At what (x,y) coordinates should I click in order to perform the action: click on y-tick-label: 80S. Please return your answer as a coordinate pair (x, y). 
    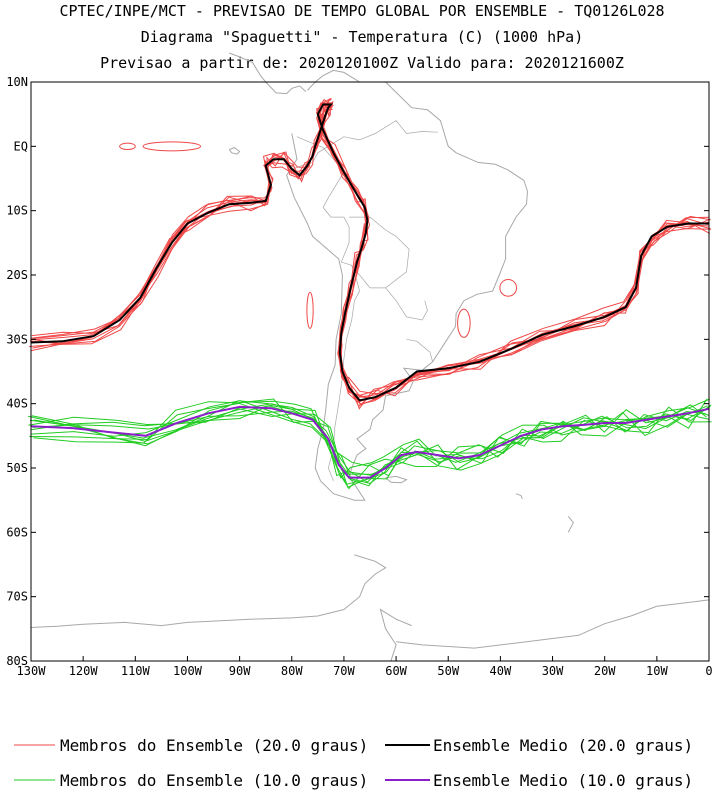
    Looking at the image, I should click on (17, 661).